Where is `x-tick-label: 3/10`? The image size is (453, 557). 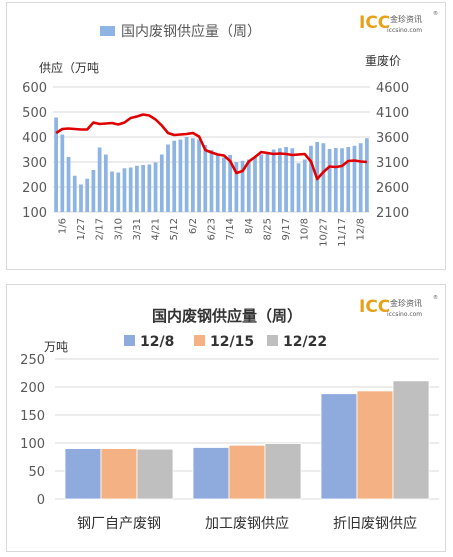 x-tick-label: 3/10 is located at coordinates (118, 229).